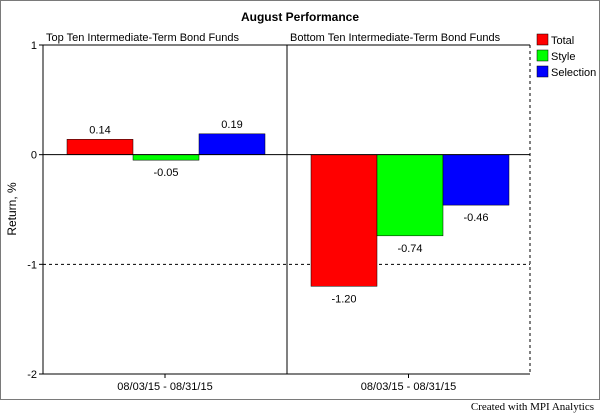 This screenshot has width=600, height=416. Describe the element at coordinates (562, 41) in the screenshot. I see `legend-label-total: Total` at that location.